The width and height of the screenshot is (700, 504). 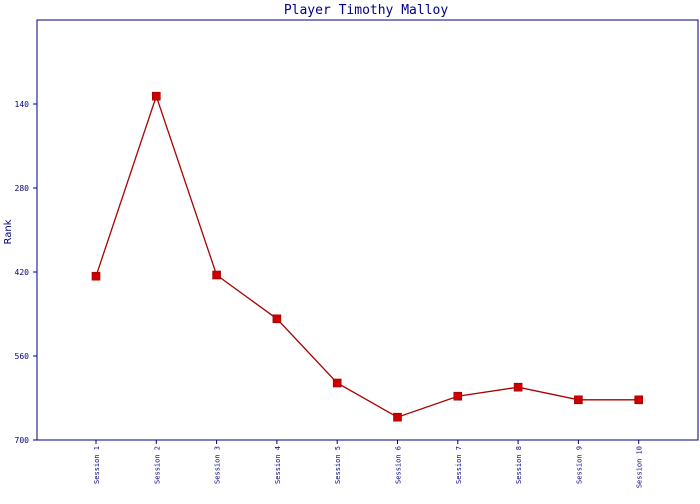 What do you see at coordinates (22, 188) in the screenshot?
I see `y-tick-label: 280` at bounding box center [22, 188].